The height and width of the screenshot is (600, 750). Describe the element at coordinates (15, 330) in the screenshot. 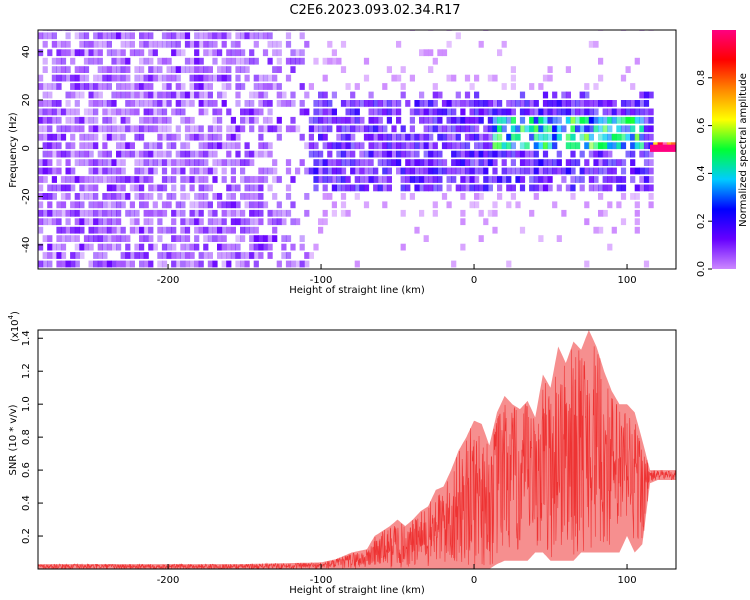

I see `snr-y-scale-base: (x10` at that location.